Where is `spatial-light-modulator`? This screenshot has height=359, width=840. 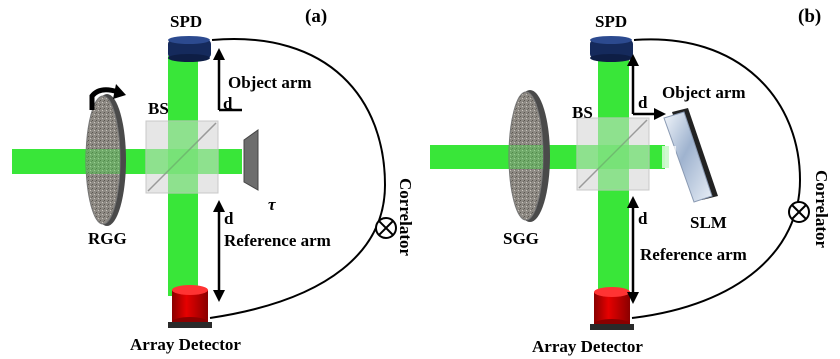
spatial-light-modulator is located at coordinates (690, 155).